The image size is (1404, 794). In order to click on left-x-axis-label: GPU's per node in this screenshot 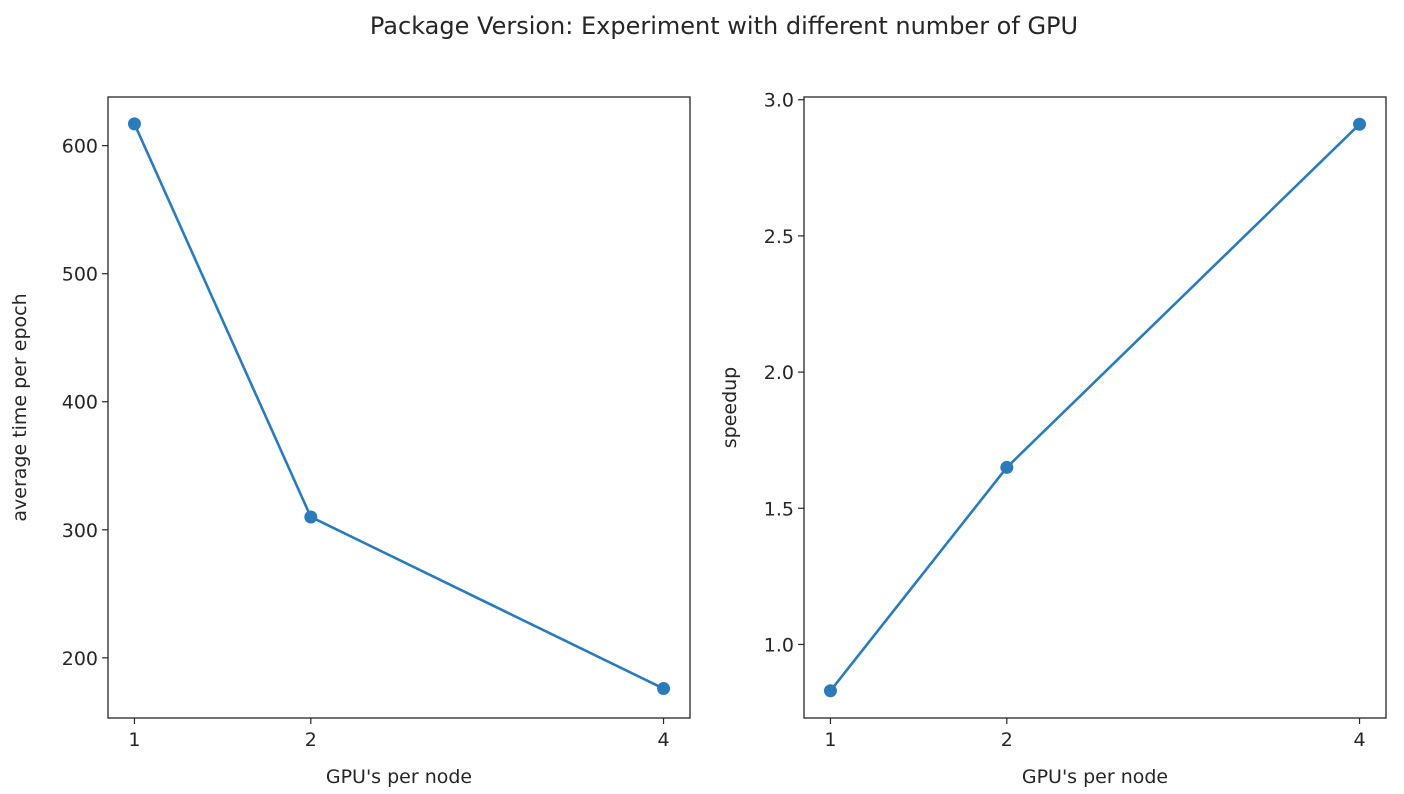, I will do `click(399, 777)`.